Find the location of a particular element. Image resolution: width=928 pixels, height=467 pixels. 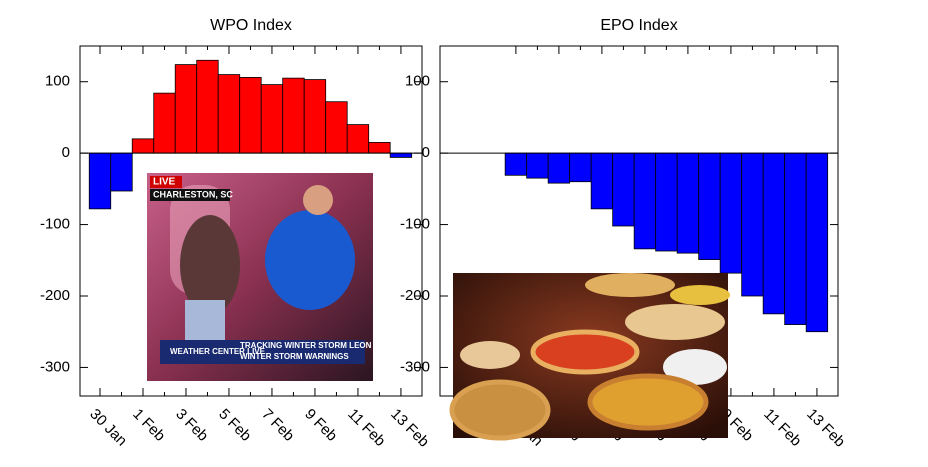

face is located at coordinates (318, 200).